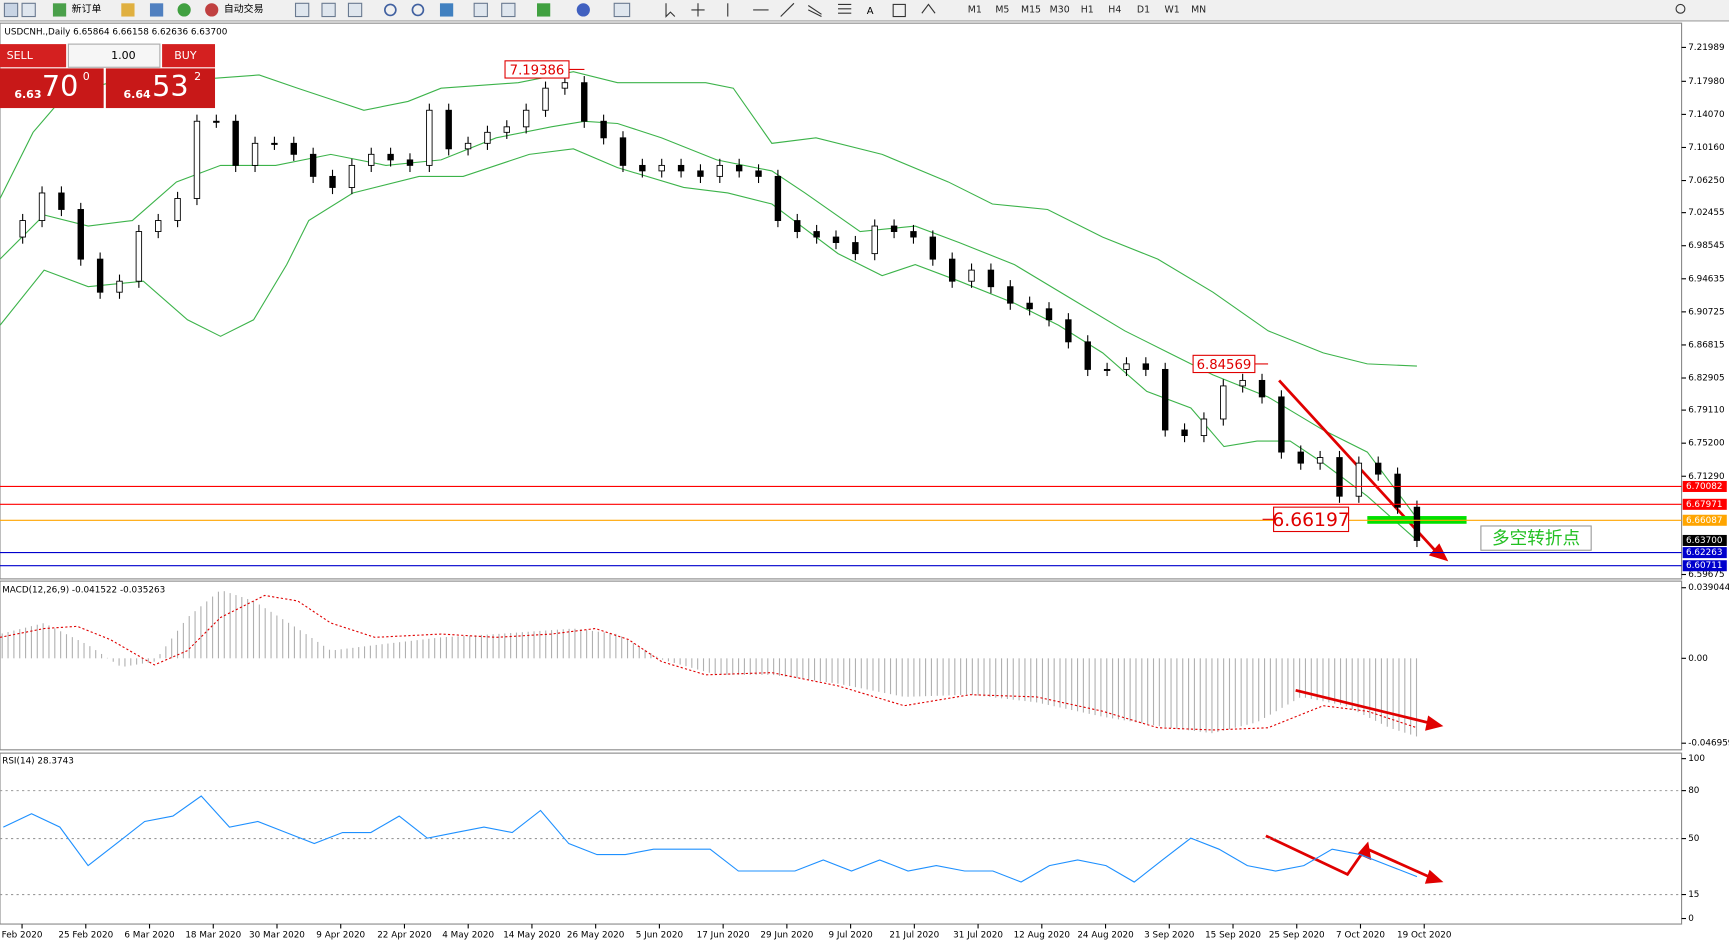 This screenshot has width=1729, height=945. What do you see at coordinates (160, 88) in the screenshot?
I see `ask-box` at bounding box center [160, 88].